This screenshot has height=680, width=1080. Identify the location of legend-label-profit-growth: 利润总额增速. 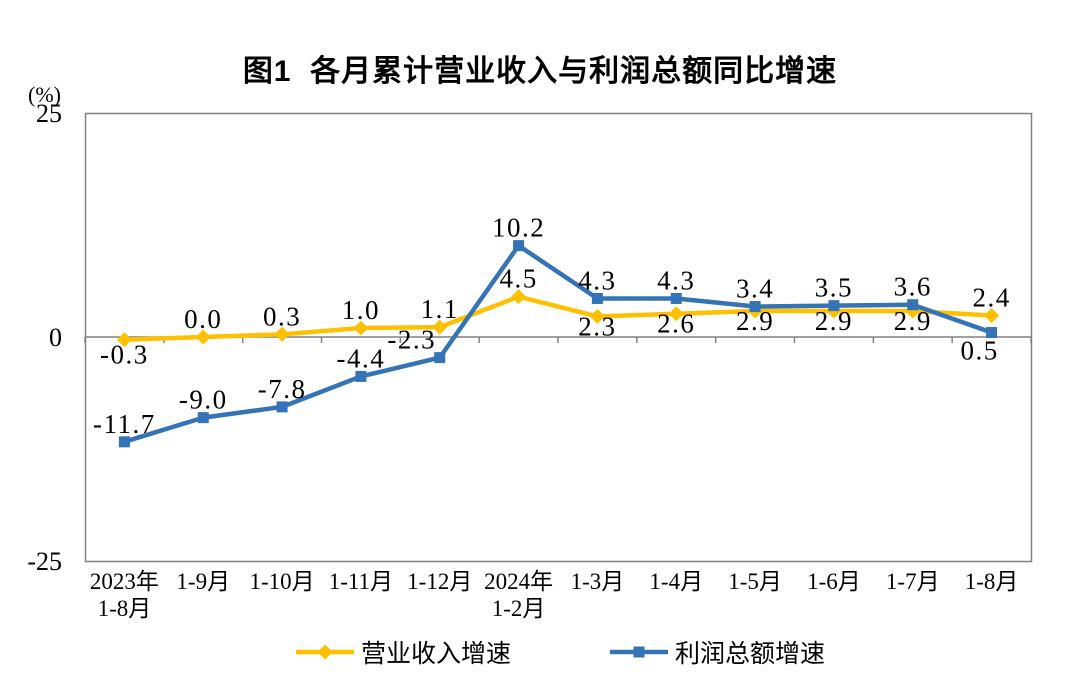
(750, 654).